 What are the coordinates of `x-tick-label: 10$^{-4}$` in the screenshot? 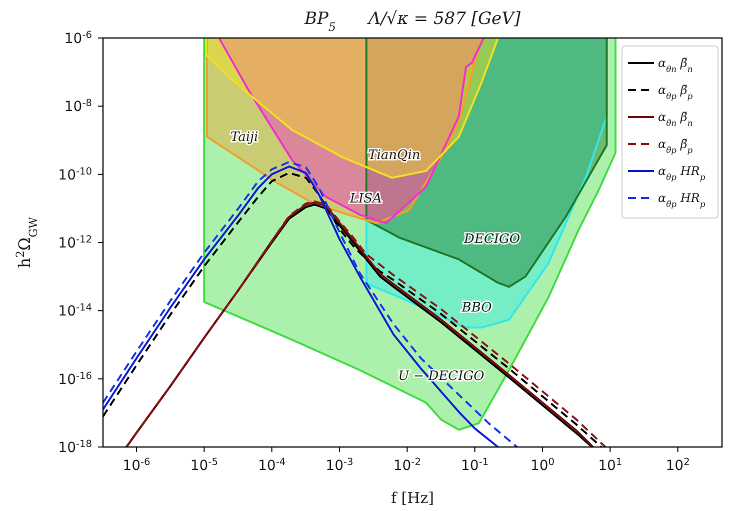 It's located at (272, 465).